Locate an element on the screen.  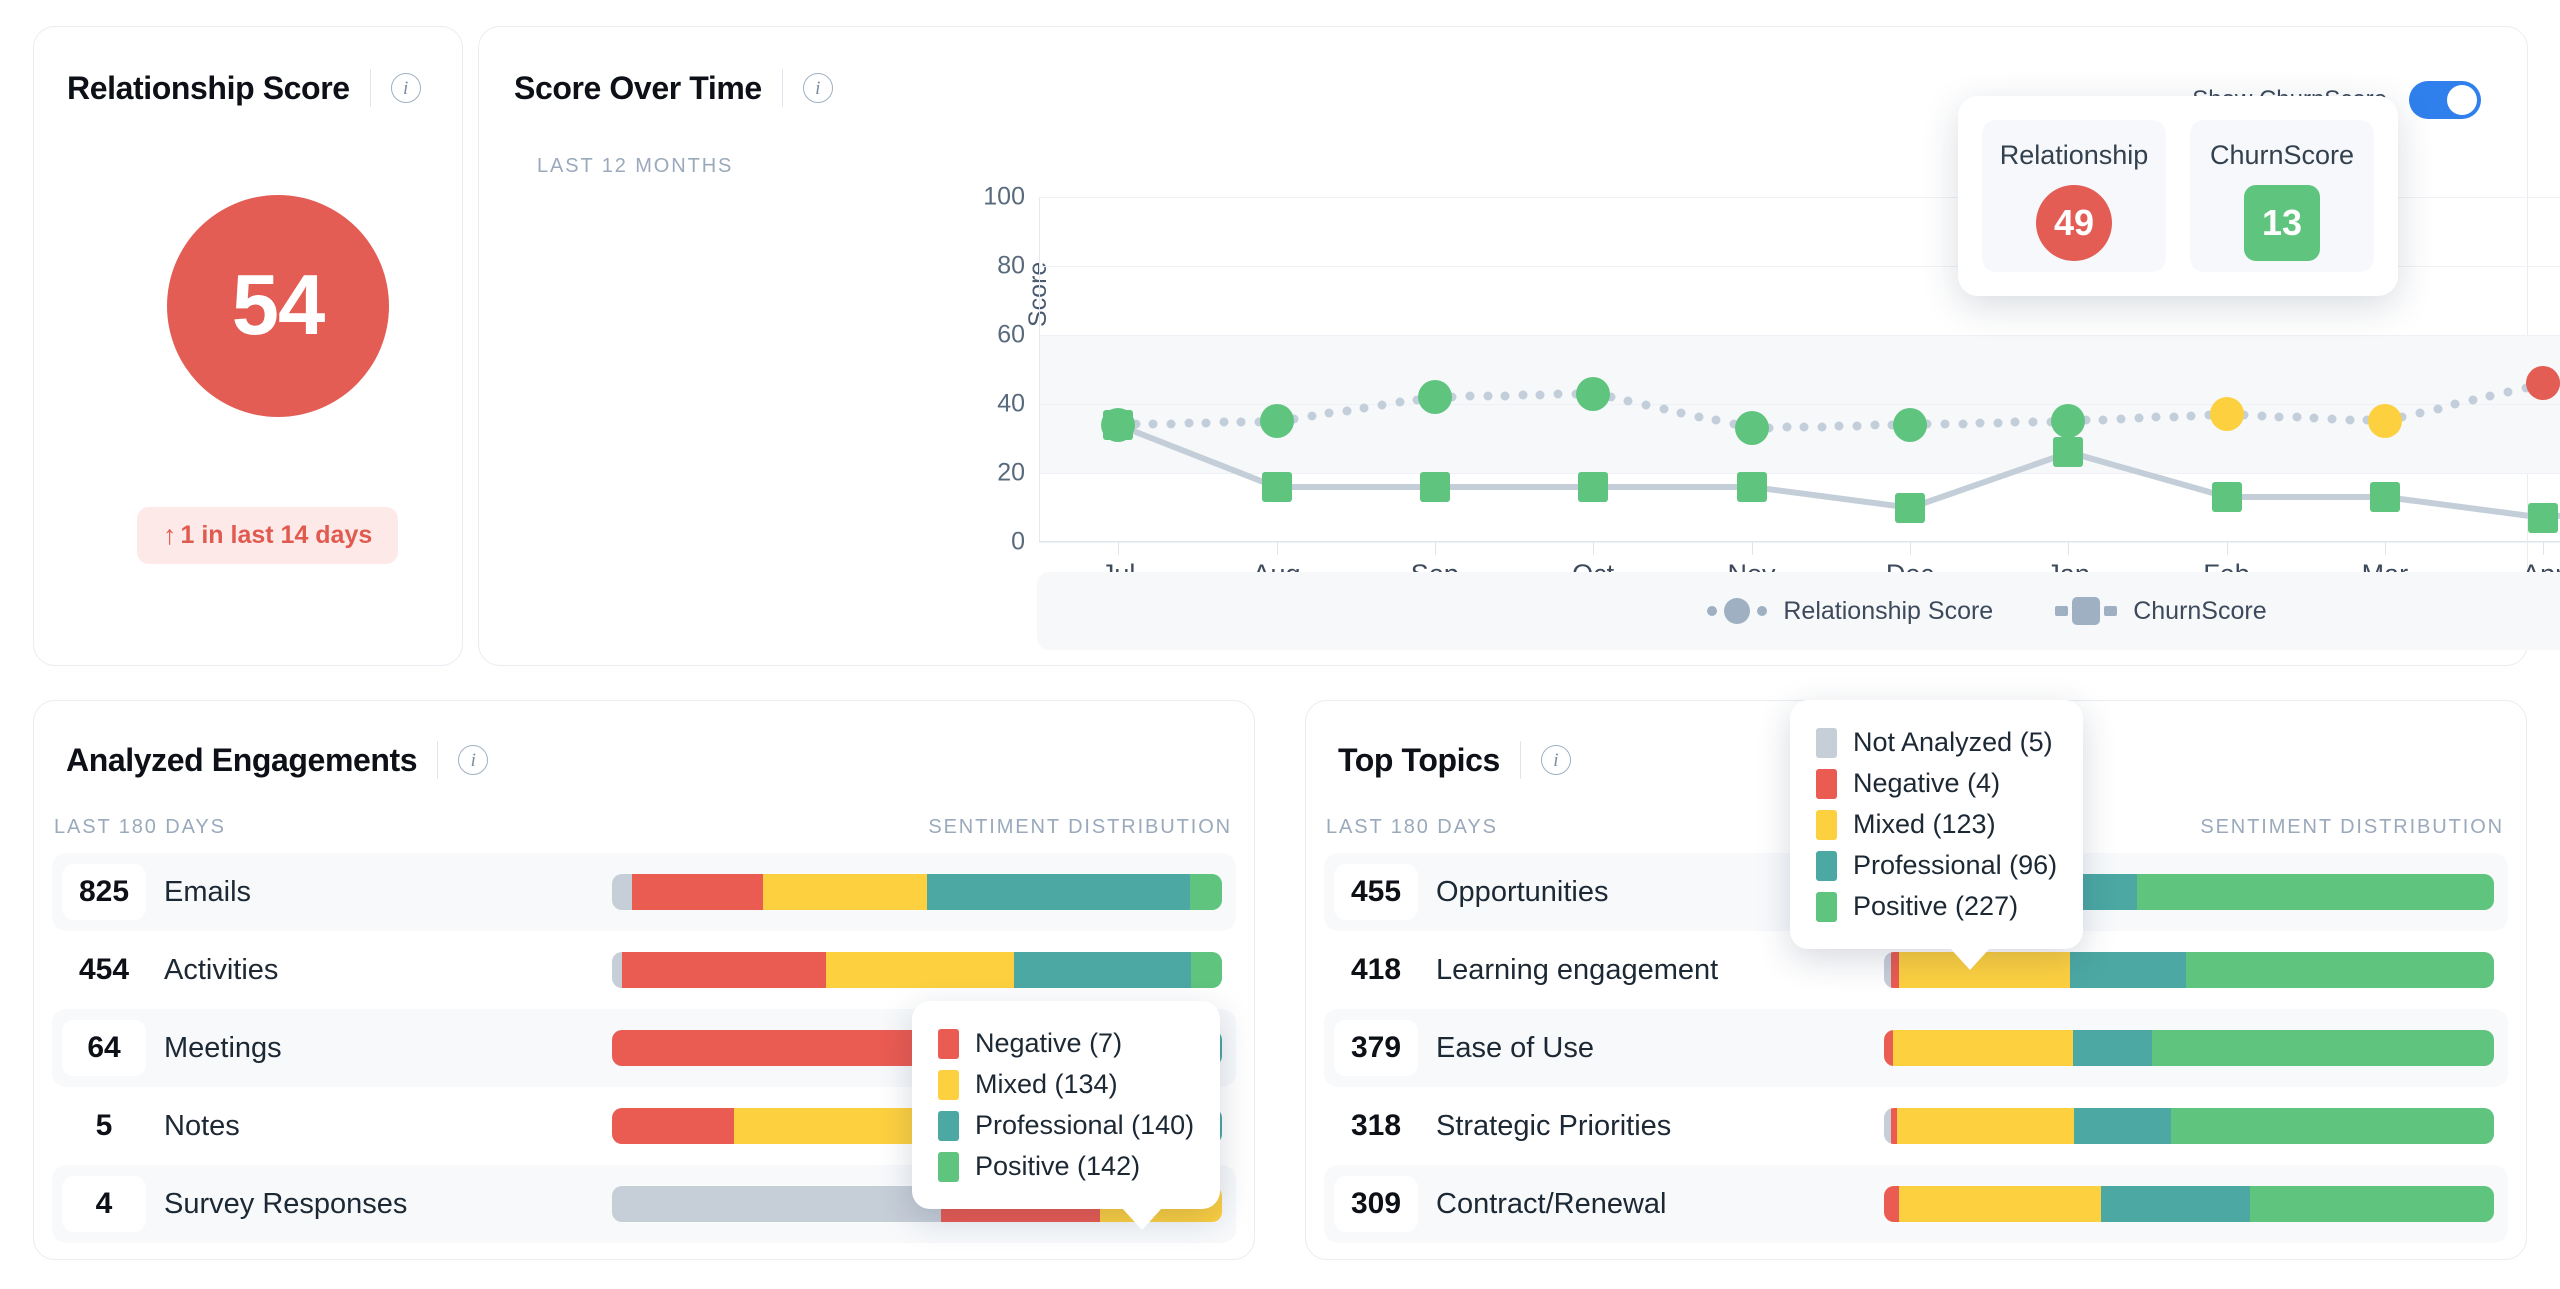
row-label: Contract/Renewal is located at coordinates (1551, 1203).